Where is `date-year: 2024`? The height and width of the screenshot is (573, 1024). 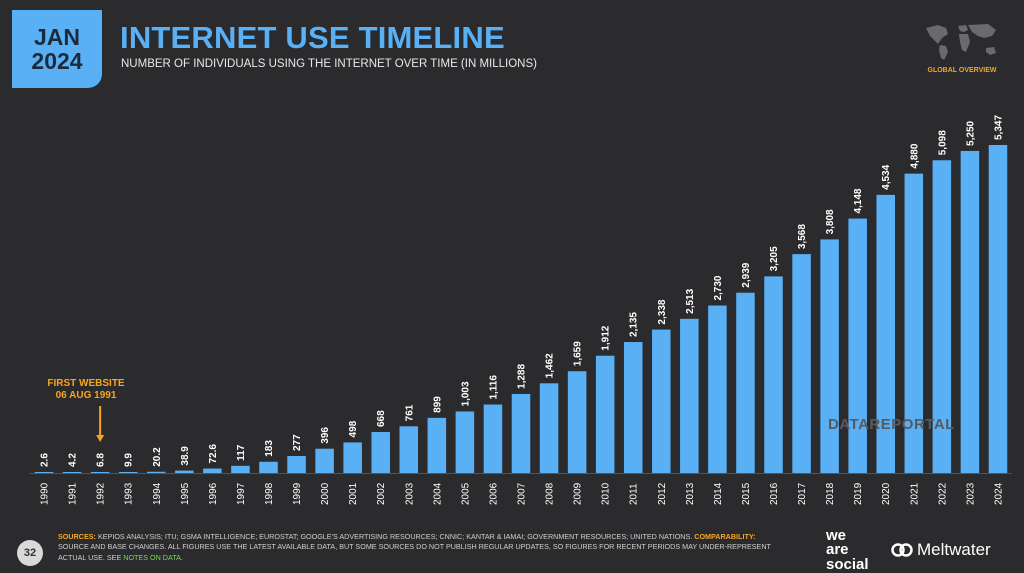 date-year: 2024 is located at coordinates (57, 61).